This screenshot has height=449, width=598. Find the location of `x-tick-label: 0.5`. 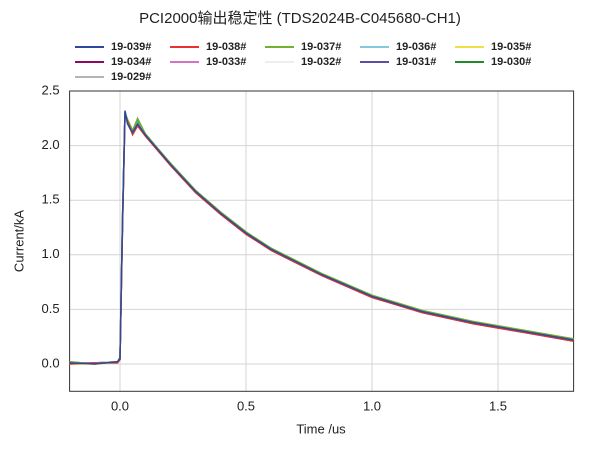

x-tick-label: 0.5 is located at coordinates (246, 406).